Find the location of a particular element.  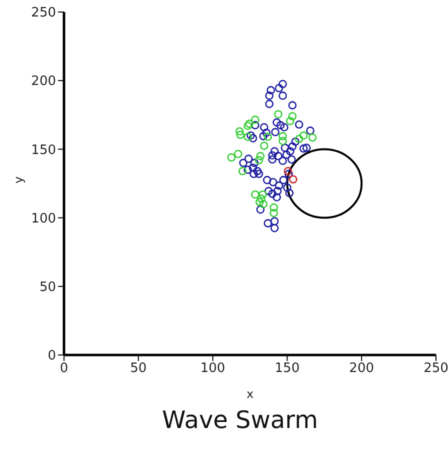

y-tick-label: 150 is located at coordinates (43, 150).